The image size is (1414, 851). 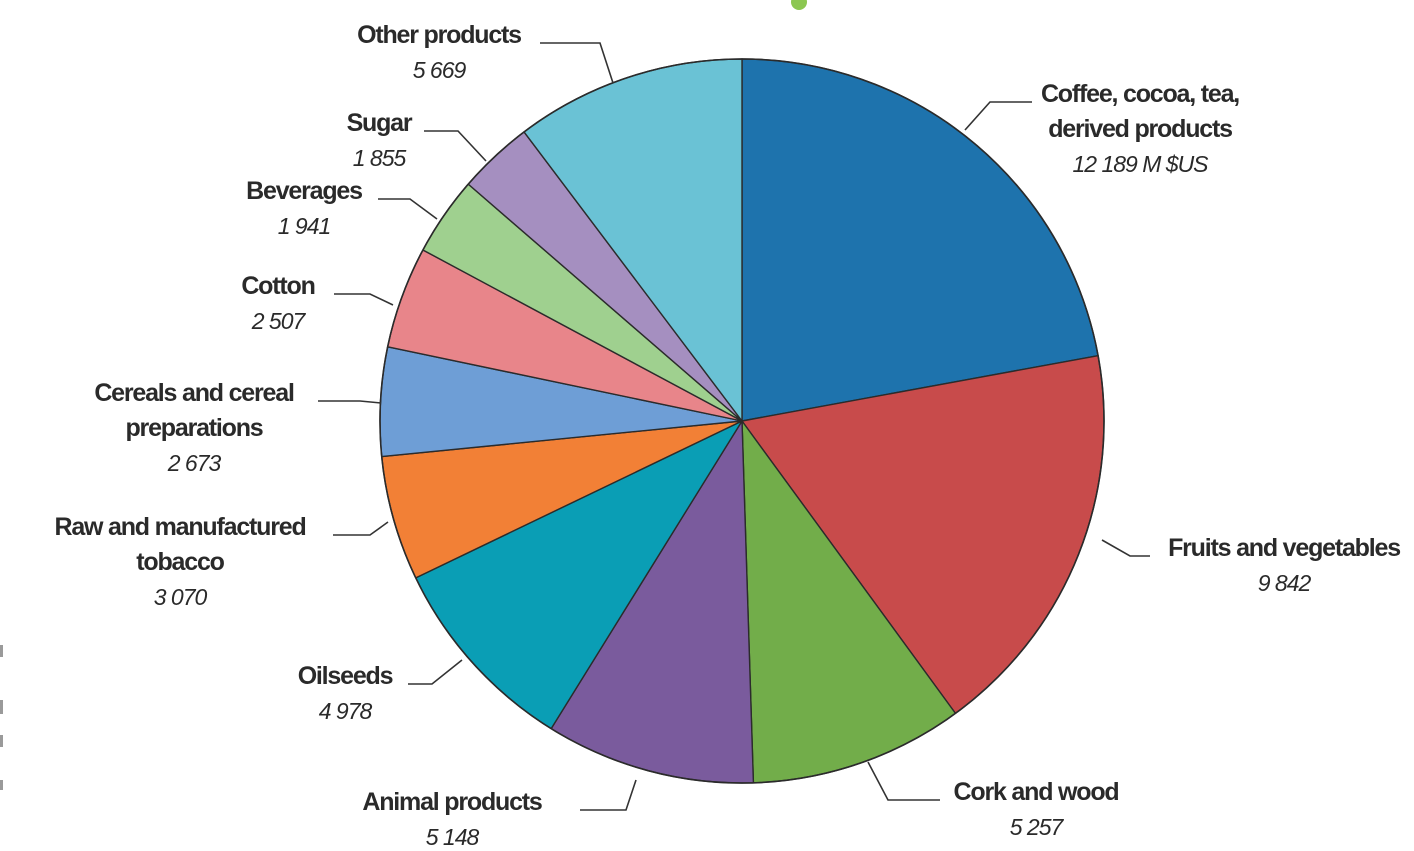 What do you see at coordinates (799, 5) in the screenshot?
I see `top-dot` at bounding box center [799, 5].